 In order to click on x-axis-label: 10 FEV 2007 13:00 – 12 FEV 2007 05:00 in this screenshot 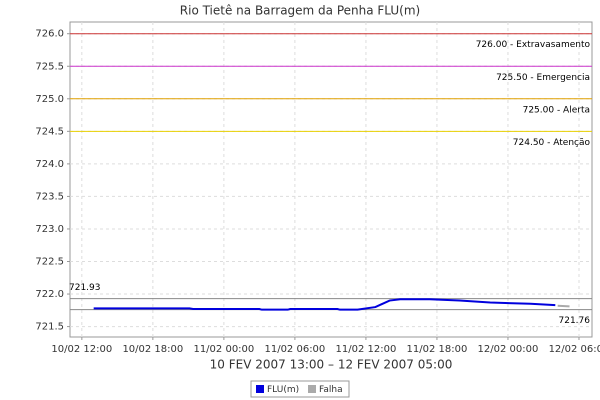, I will do `click(331, 365)`.